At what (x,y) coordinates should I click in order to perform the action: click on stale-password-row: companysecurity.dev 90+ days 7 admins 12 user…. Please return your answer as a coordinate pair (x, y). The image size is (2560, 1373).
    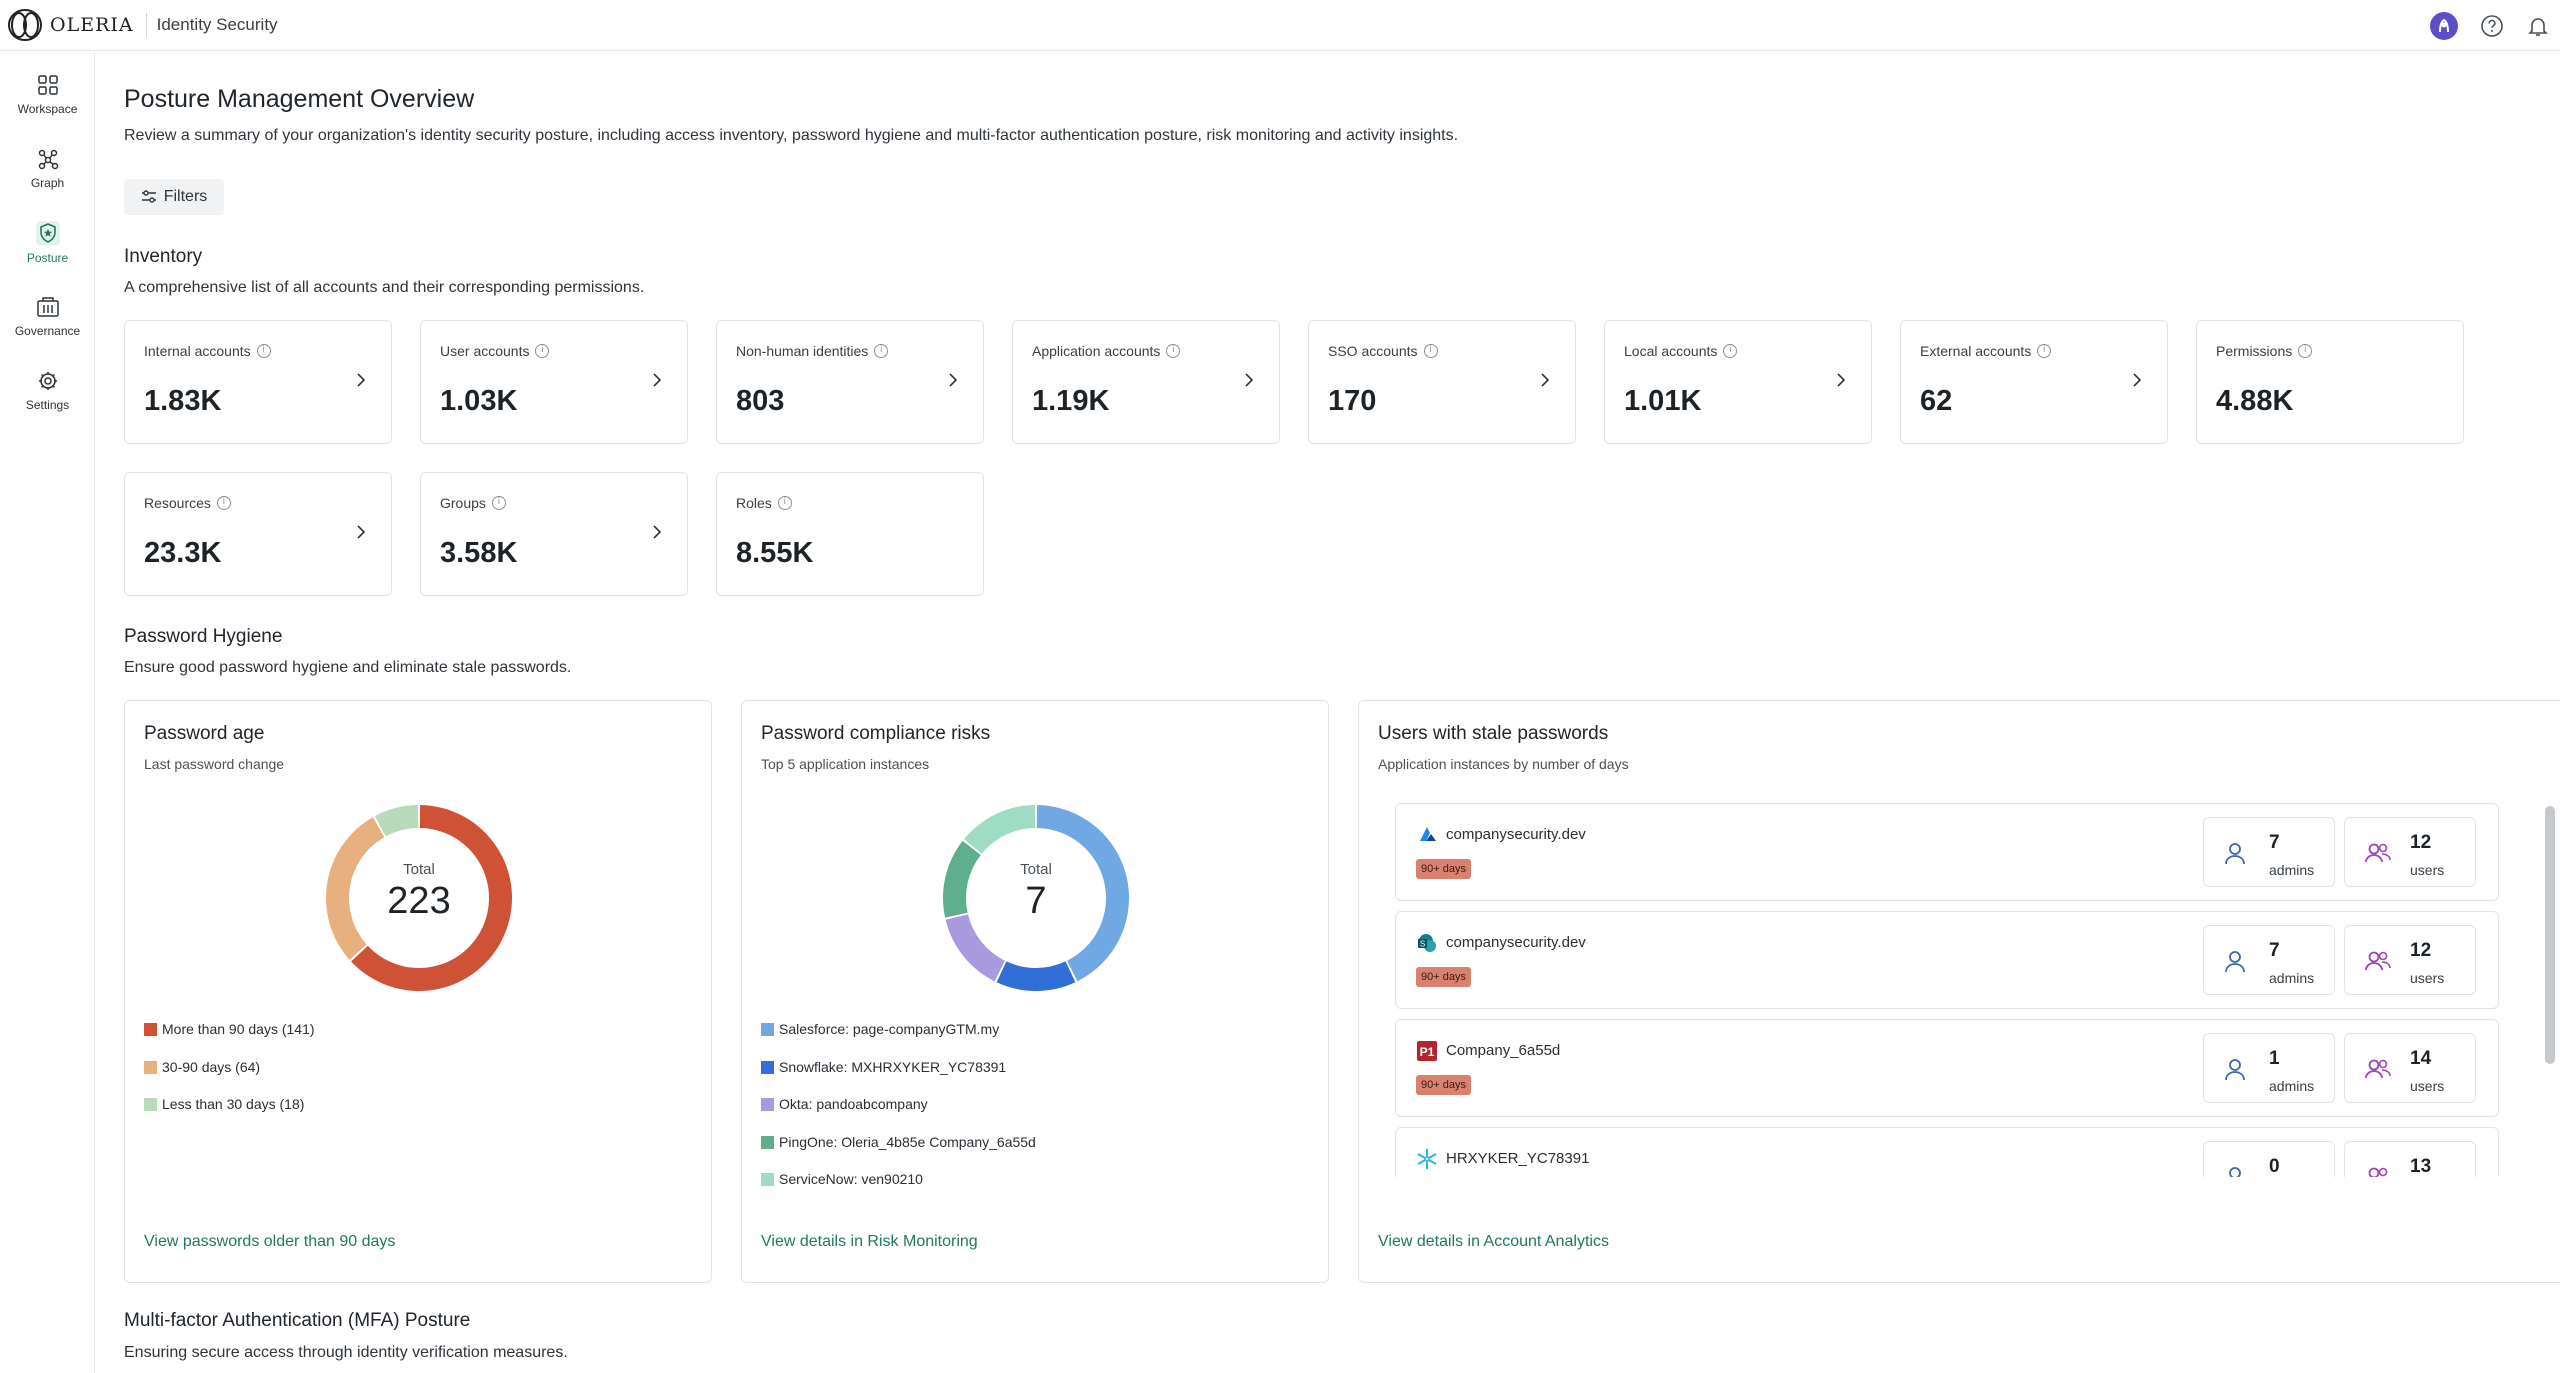
    Looking at the image, I should click on (1947, 852).